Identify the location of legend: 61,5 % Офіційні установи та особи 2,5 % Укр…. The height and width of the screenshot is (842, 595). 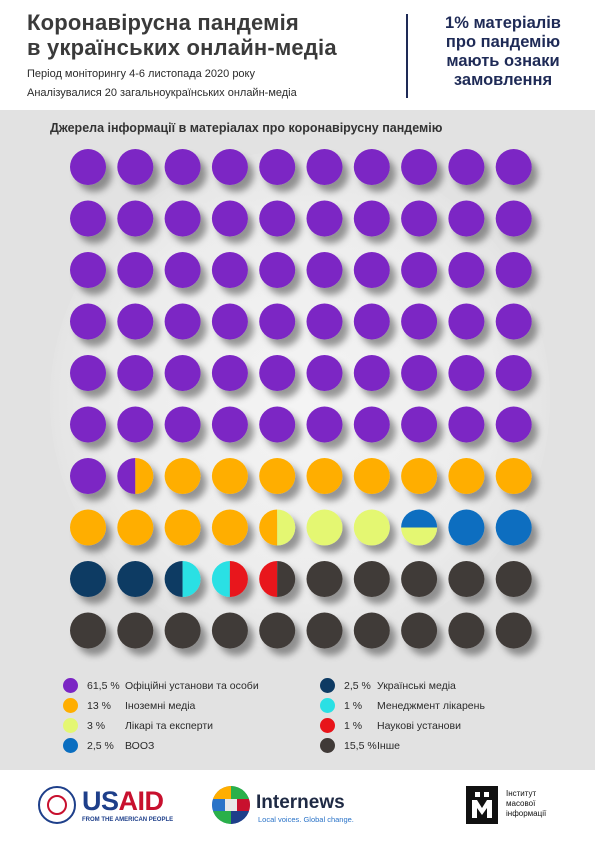
(297, 723).